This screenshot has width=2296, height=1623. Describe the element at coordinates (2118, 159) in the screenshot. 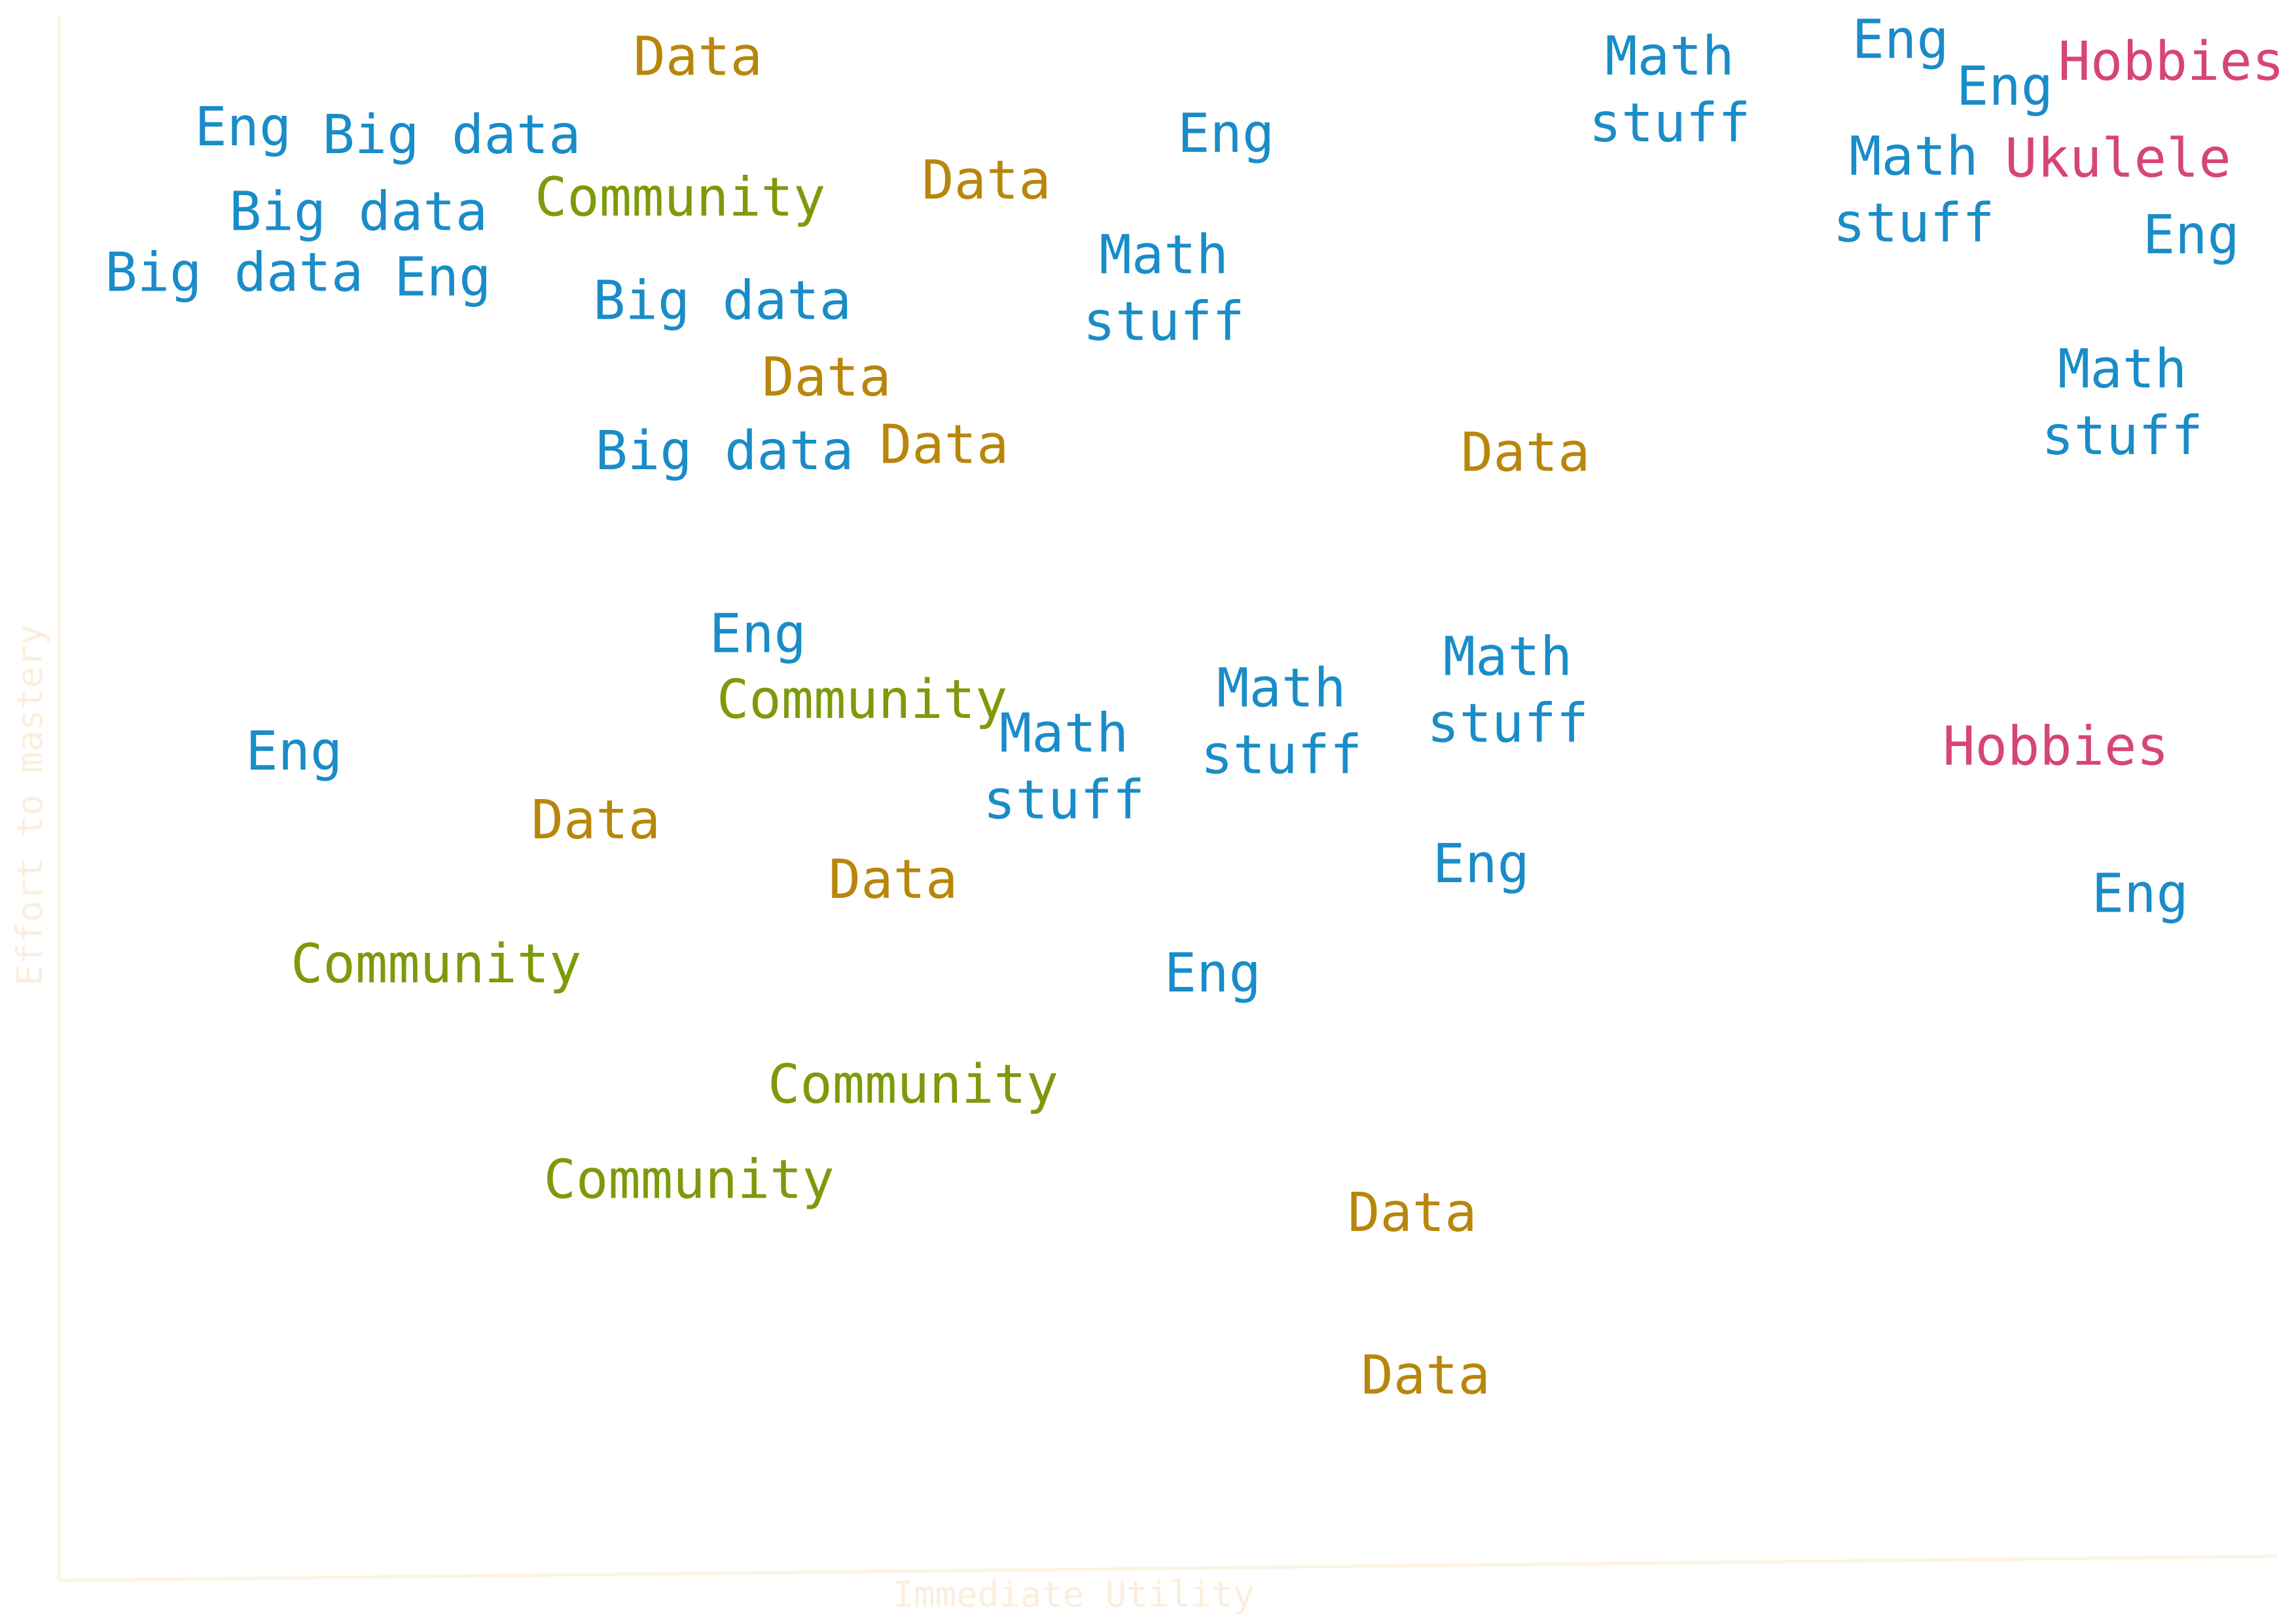

I see `point-label: Ukulele` at that location.